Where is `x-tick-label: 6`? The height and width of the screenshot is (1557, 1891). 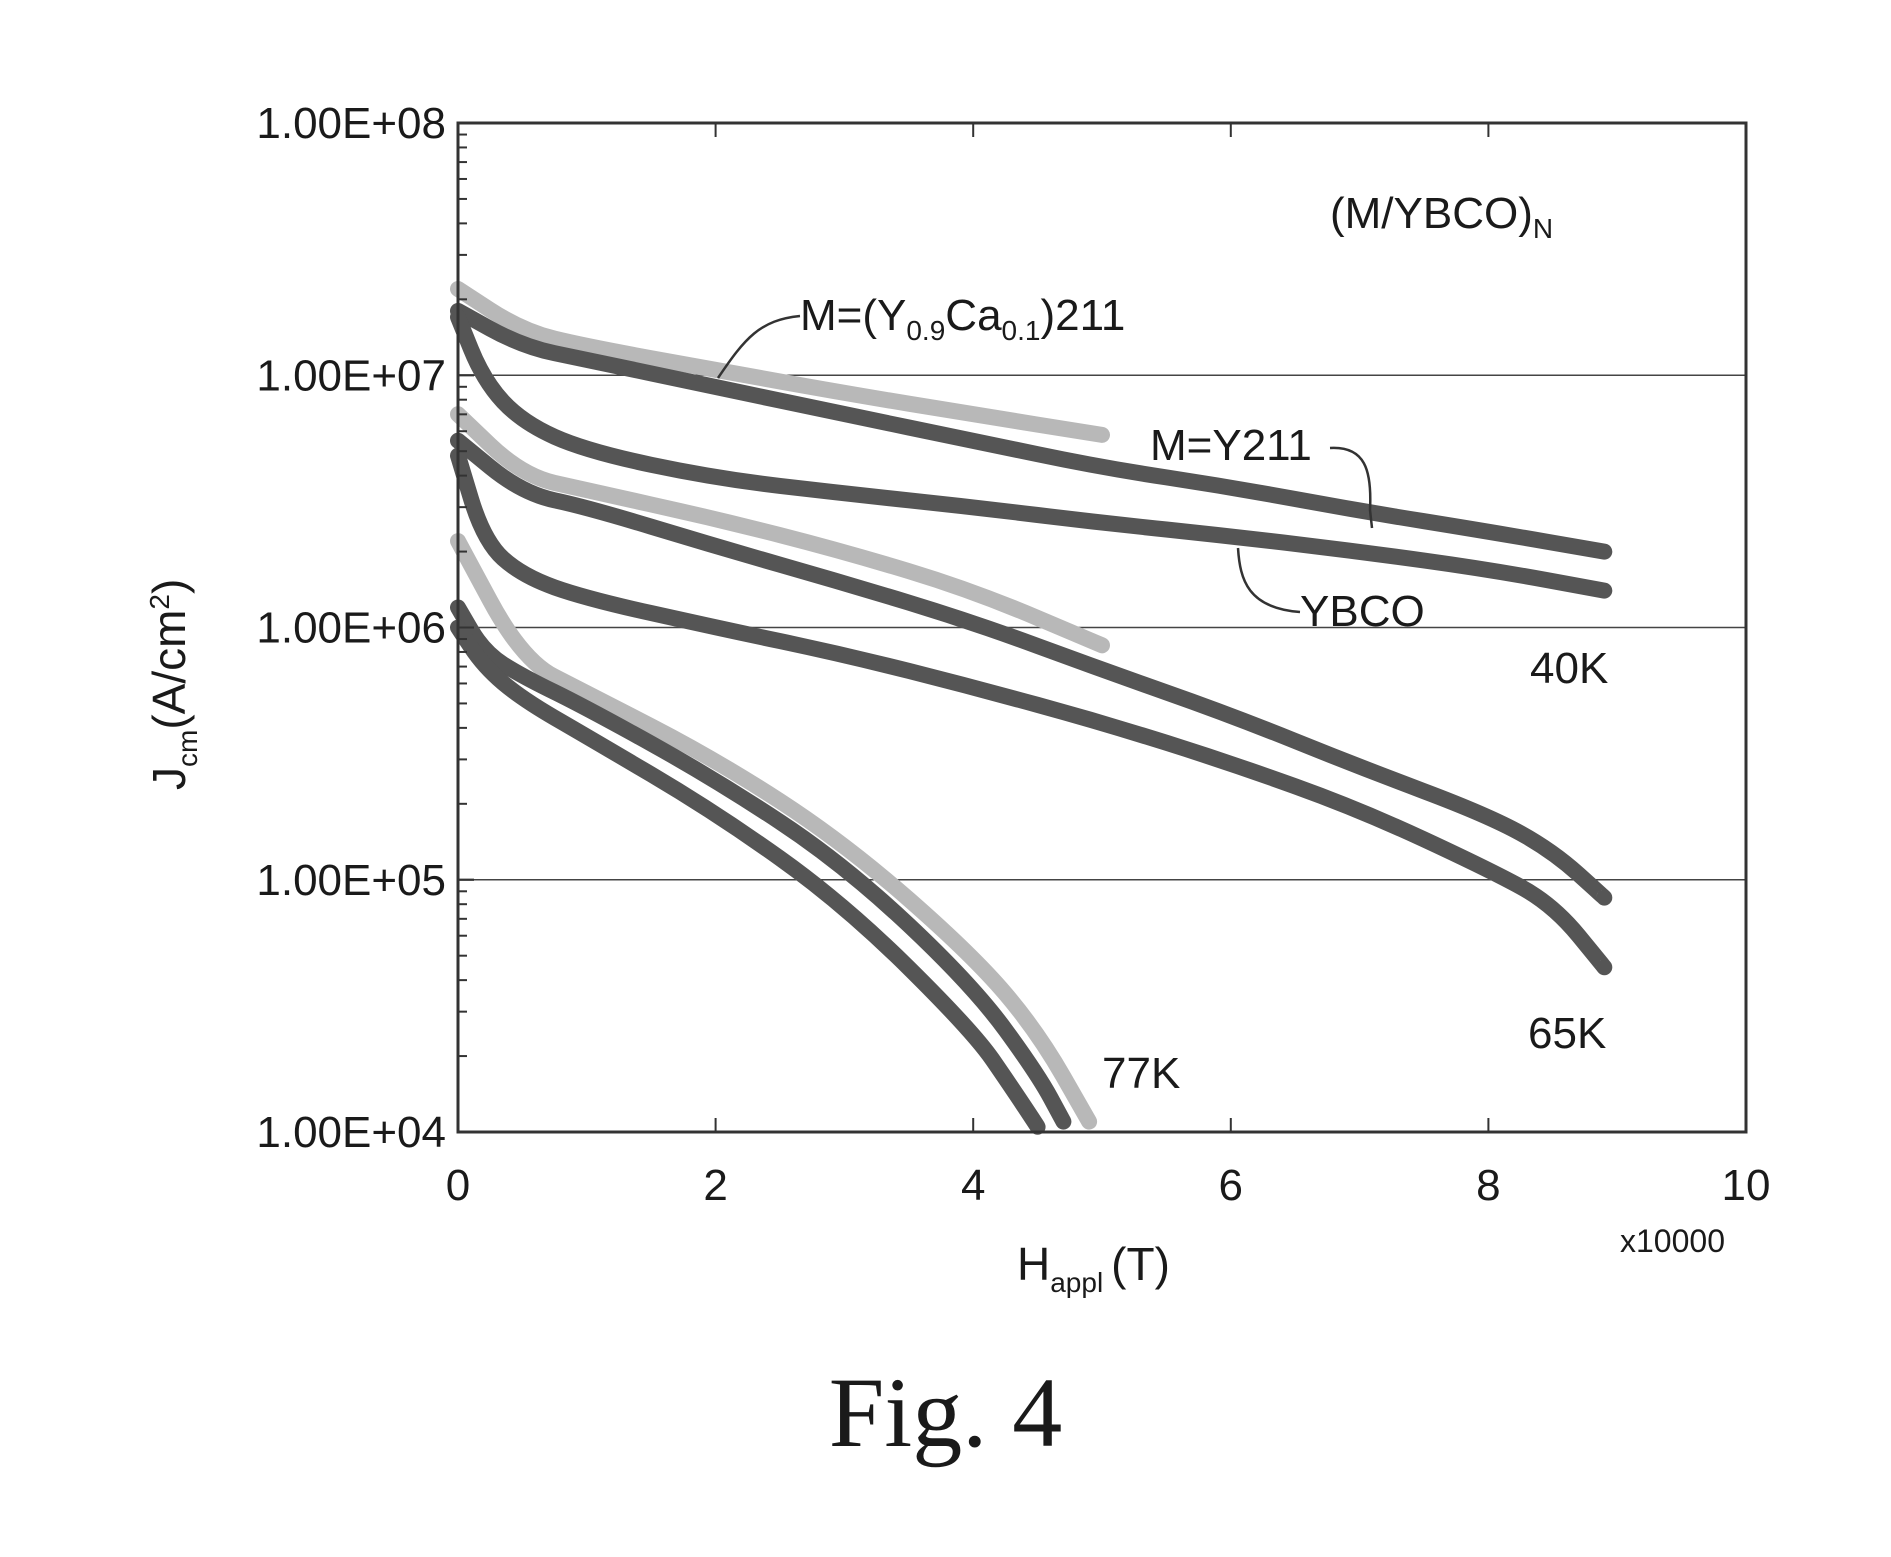 x-tick-label: 6 is located at coordinates (1231, 1185).